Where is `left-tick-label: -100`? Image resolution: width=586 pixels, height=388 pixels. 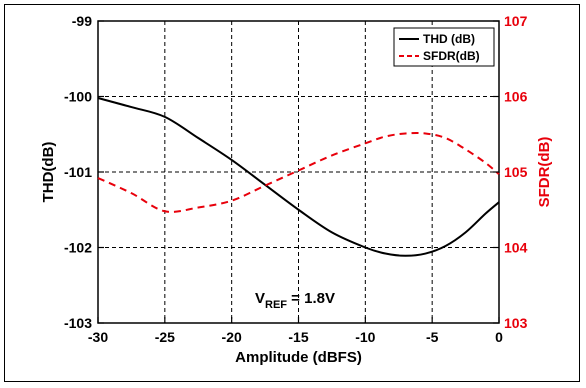 left-tick-label: -100 is located at coordinates (78, 97).